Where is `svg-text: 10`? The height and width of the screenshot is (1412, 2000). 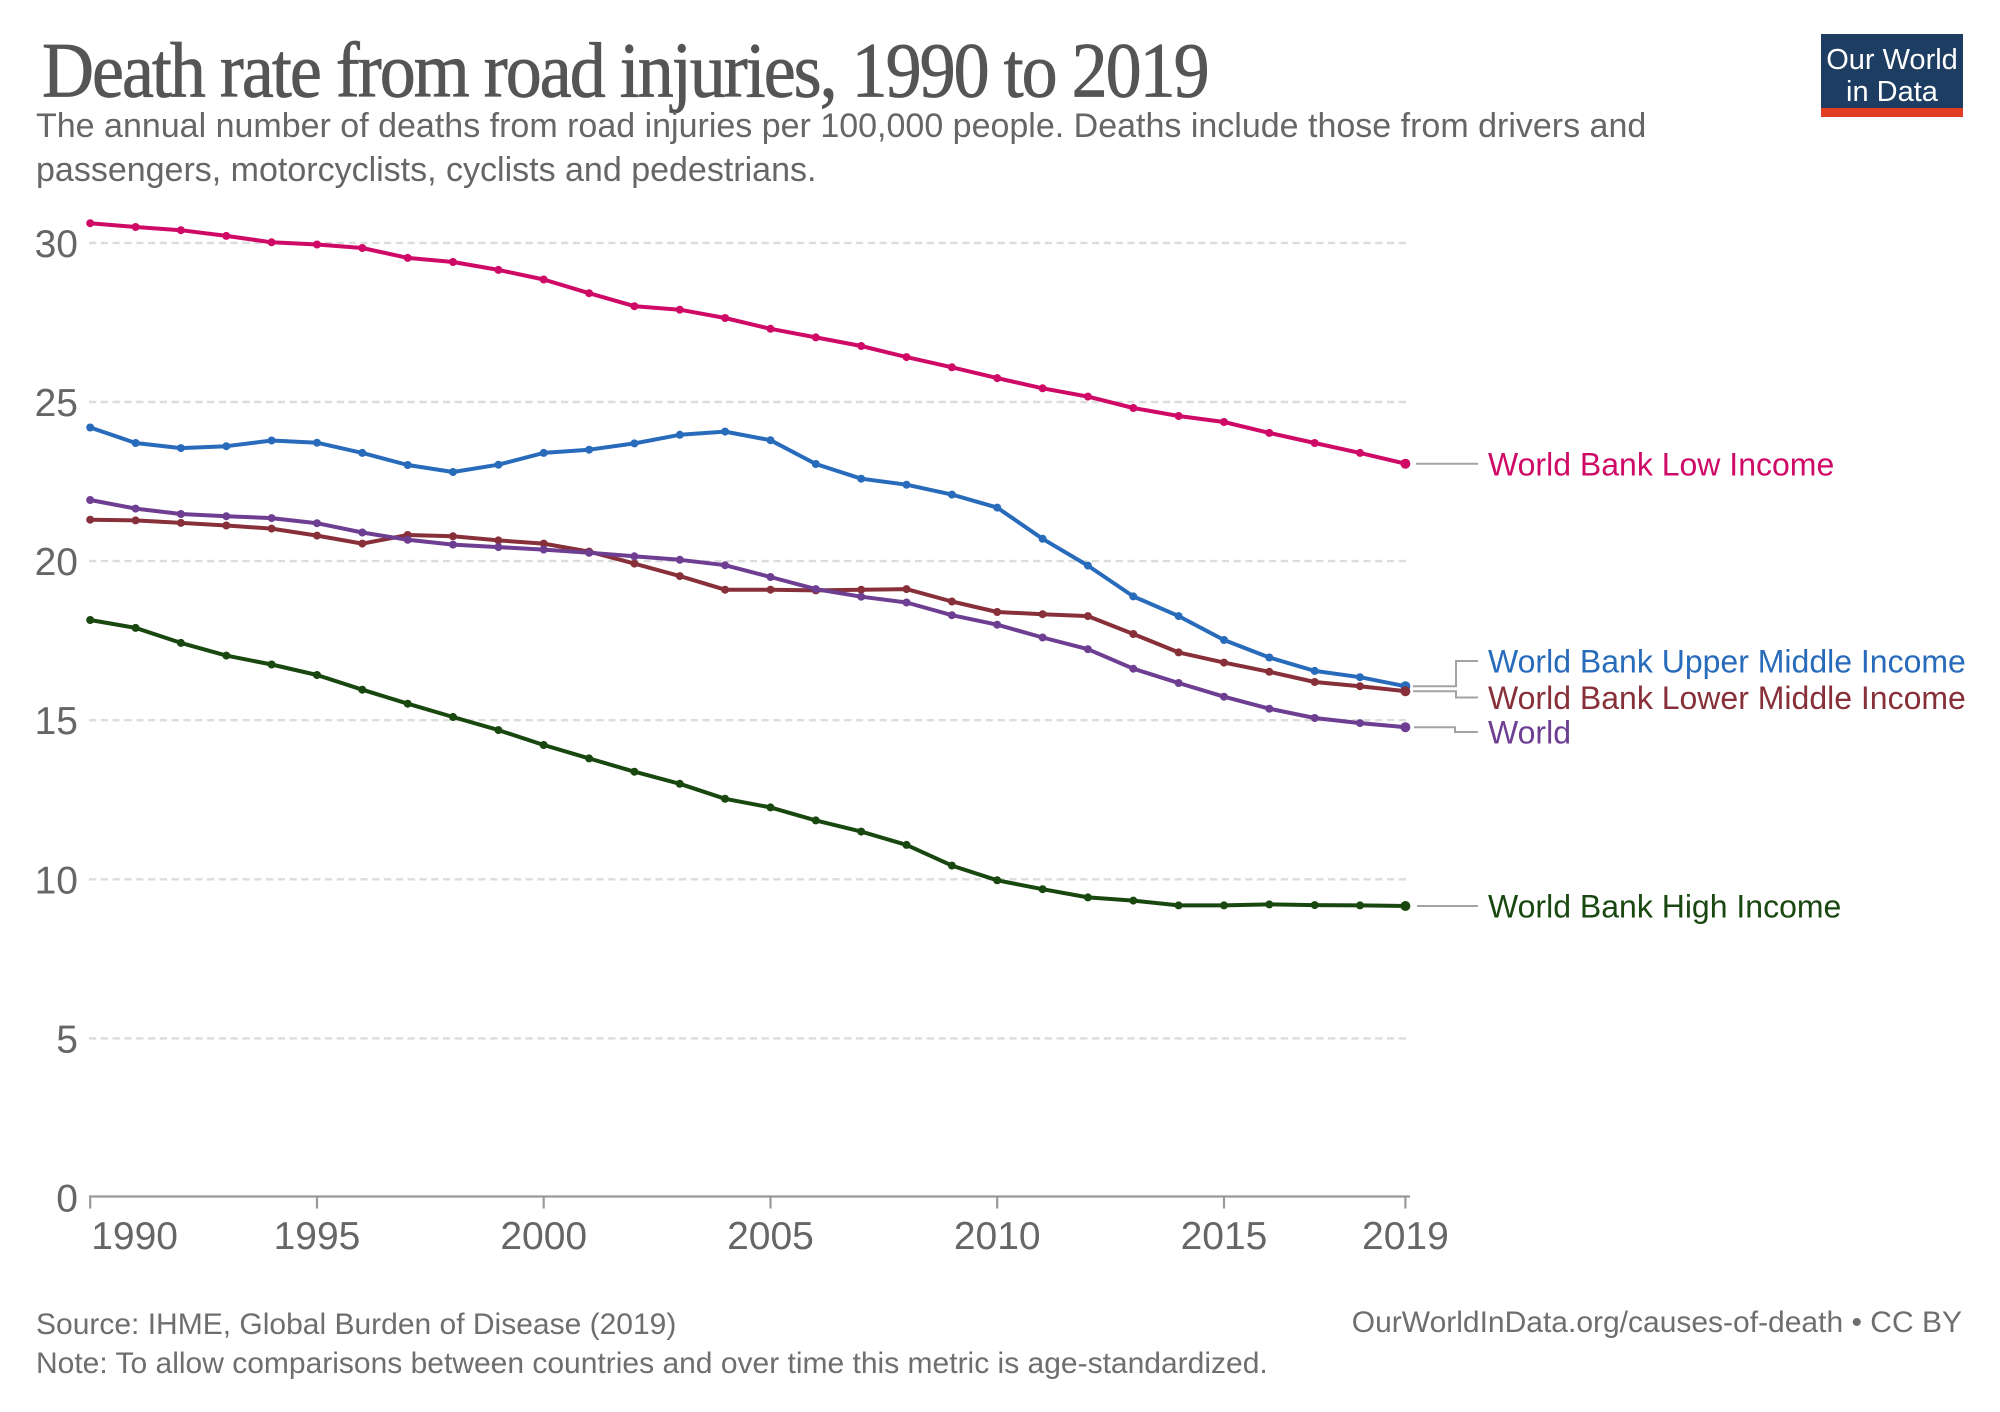
svg-text: 10 is located at coordinates (56, 880).